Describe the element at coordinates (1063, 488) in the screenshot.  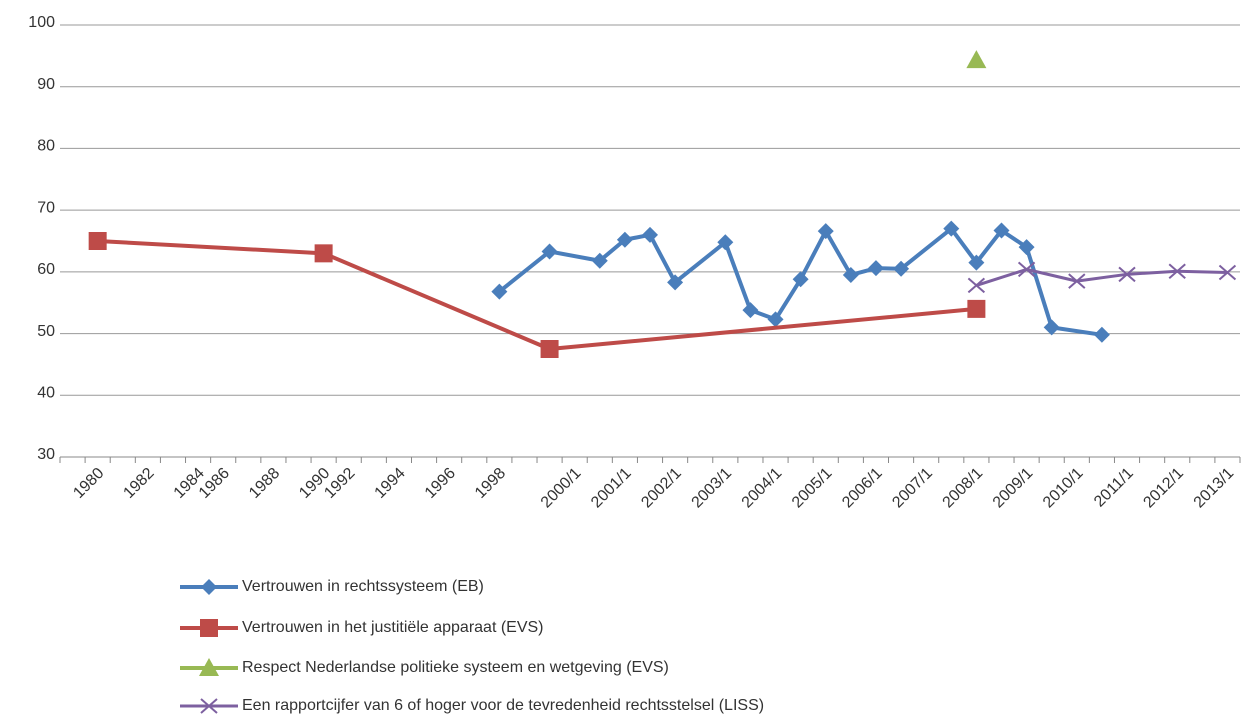
I see `x-tick-label: 2010/1` at that location.